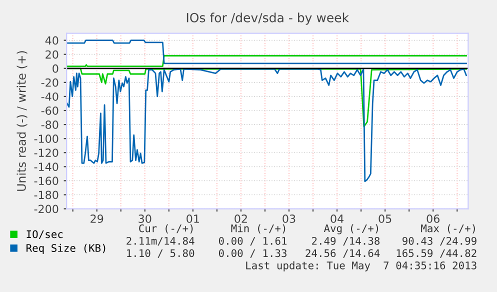 The width and height of the screenshot is (497, 292). What do you see at coordinates (160, 241) in the screenshot?
I see `text: 2.11m/14.84` at bounding box center [160, 241].